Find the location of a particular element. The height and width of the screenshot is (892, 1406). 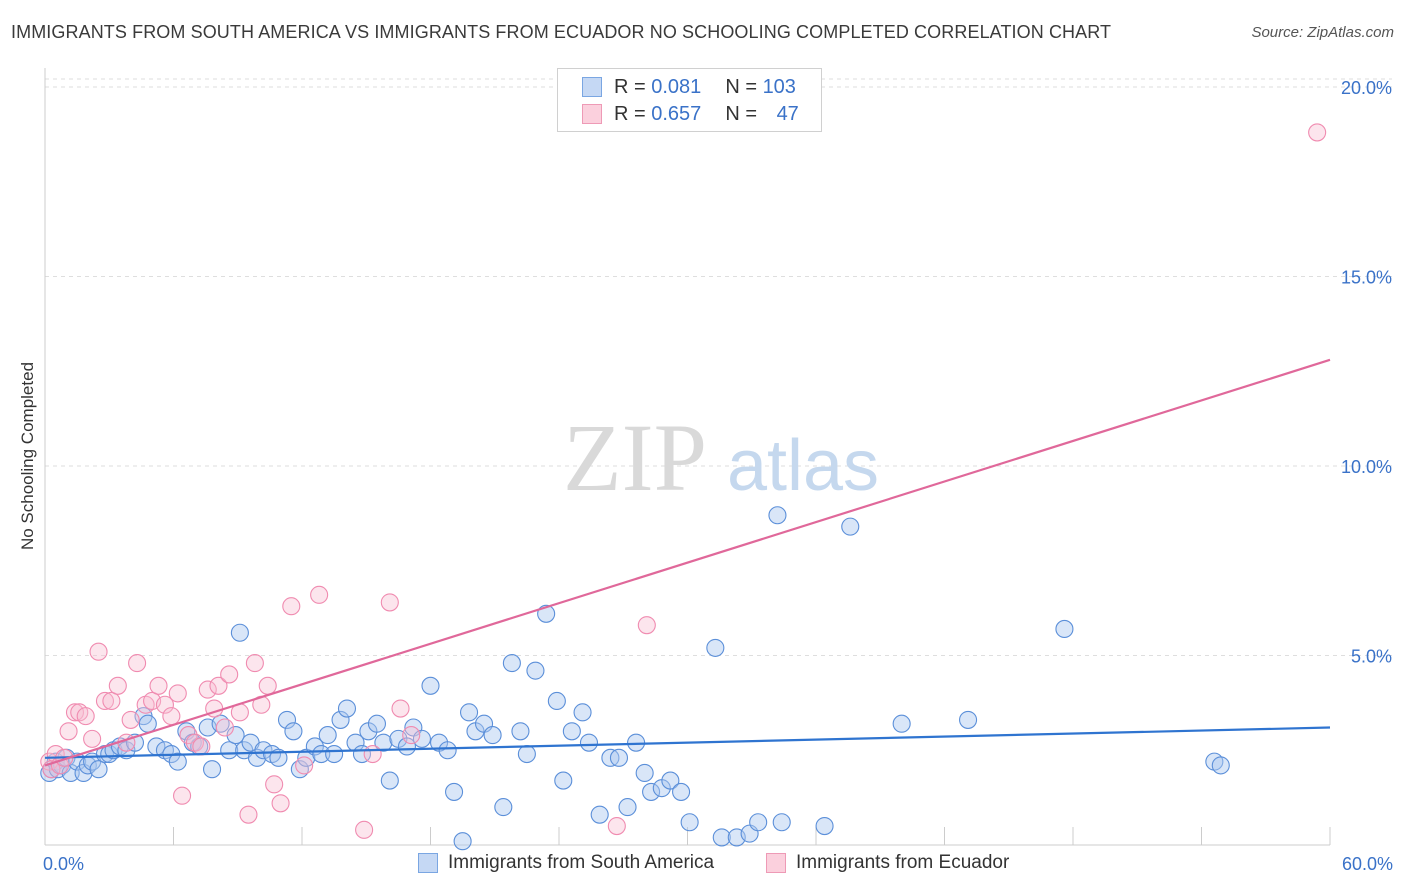

swatch-south-america is located at coordinates (592, 87).